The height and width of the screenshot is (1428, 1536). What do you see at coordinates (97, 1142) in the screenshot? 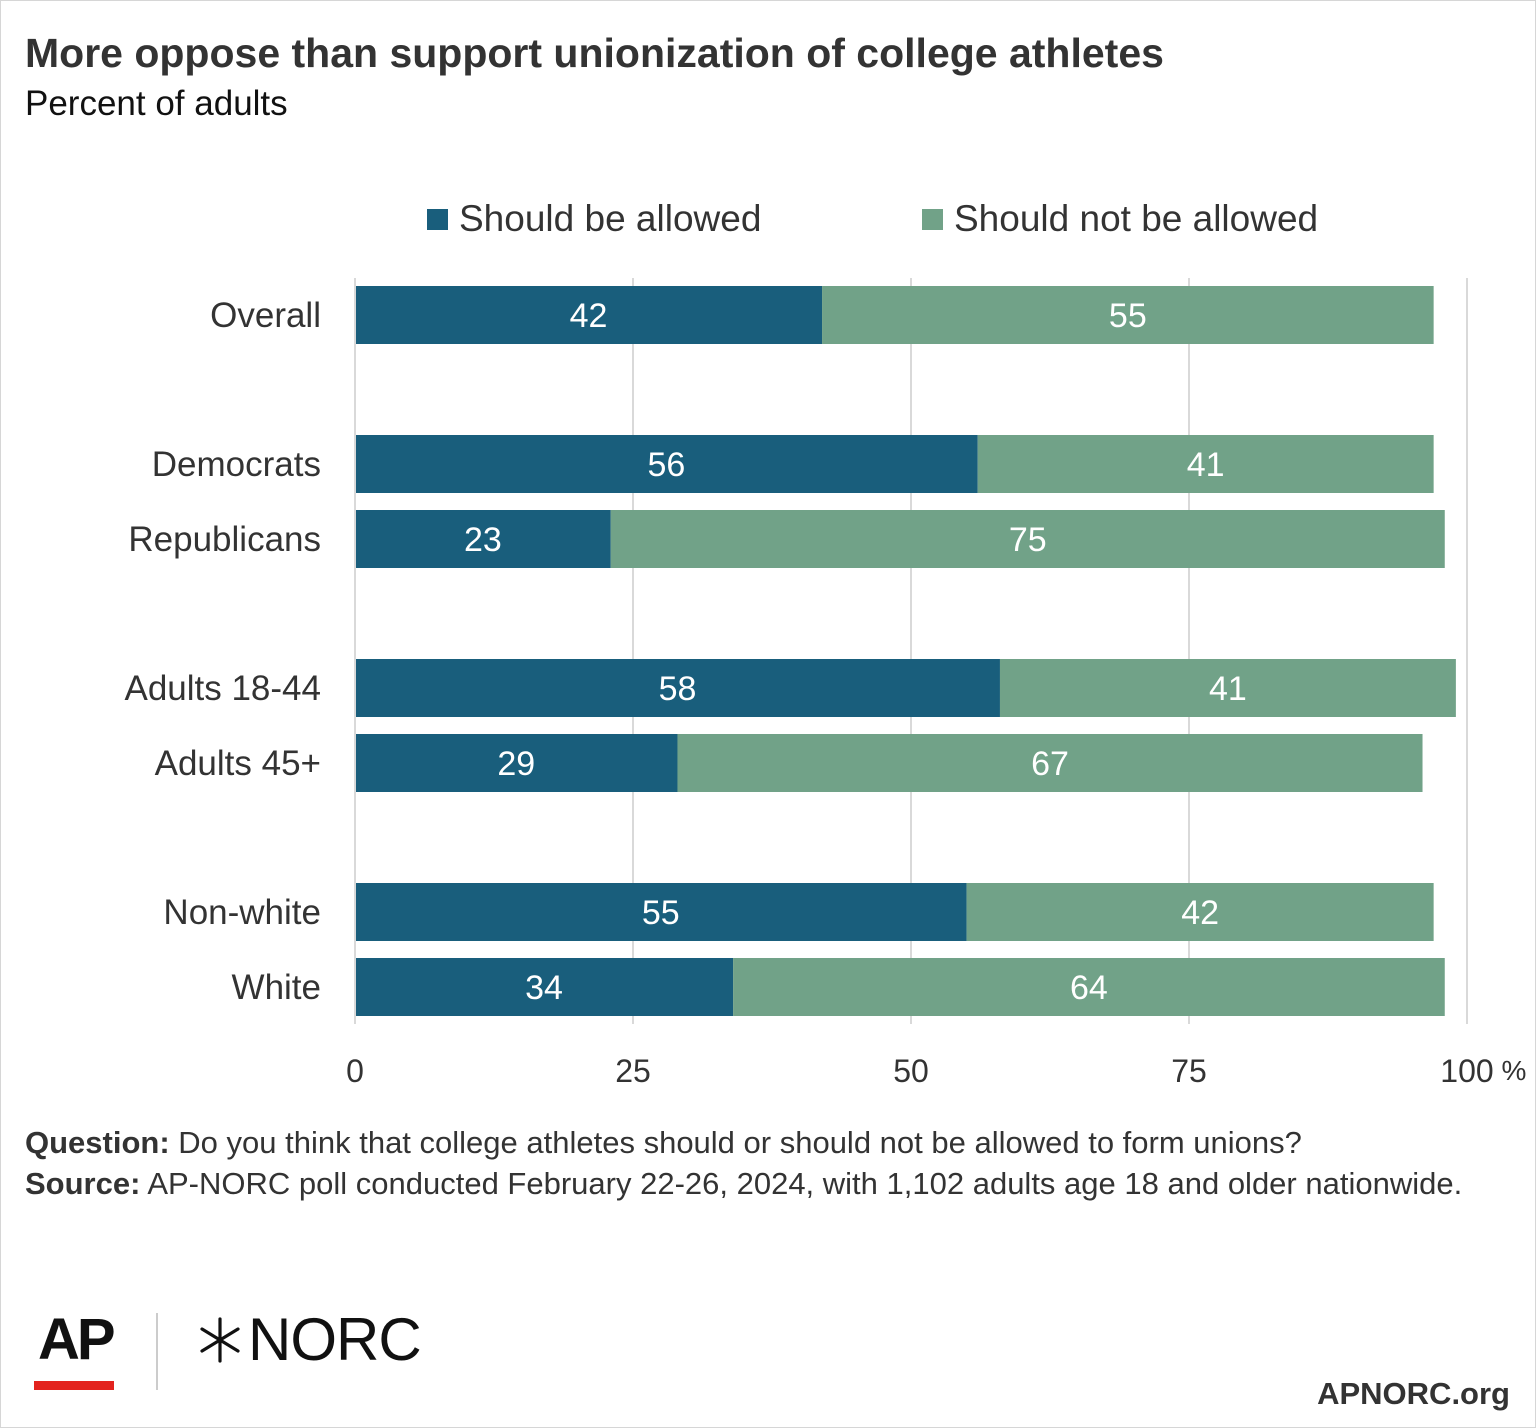
I see `question-label: Question:` at bounding box center [97, 1142].